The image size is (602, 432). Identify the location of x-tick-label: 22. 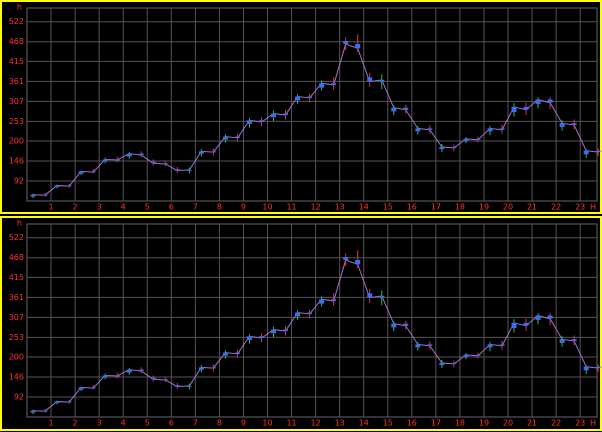
(556, 423).